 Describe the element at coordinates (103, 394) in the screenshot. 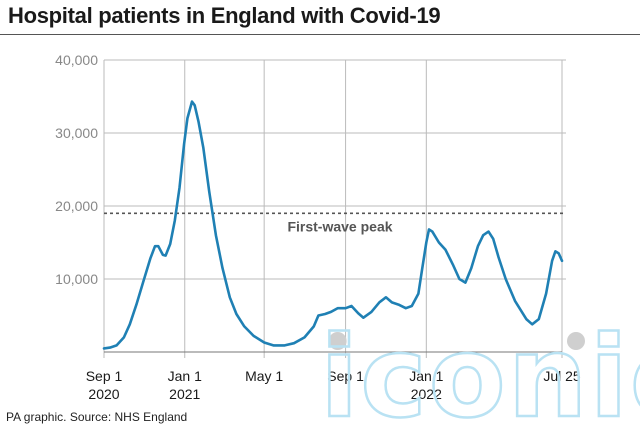

I see `x-tick-year-label: 2020` at that location.